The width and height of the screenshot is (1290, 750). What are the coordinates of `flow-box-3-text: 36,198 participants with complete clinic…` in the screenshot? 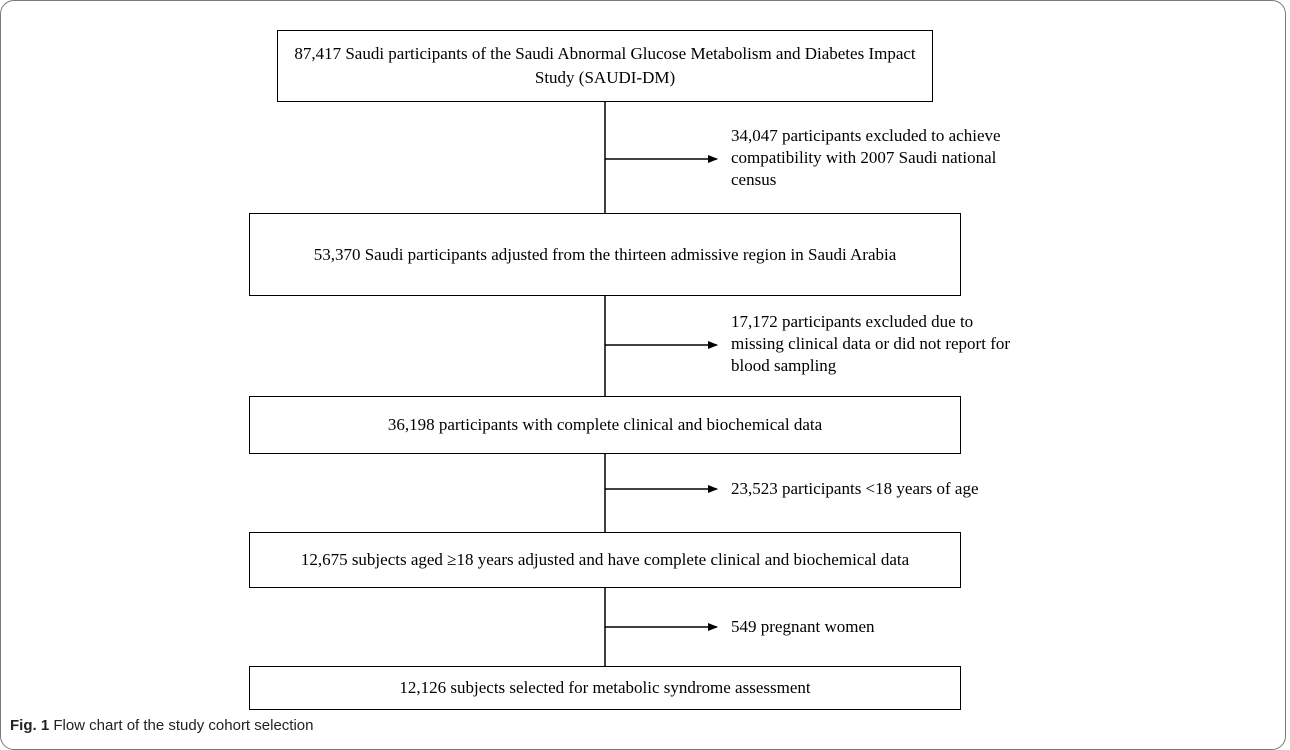 It's located at (605, 424).